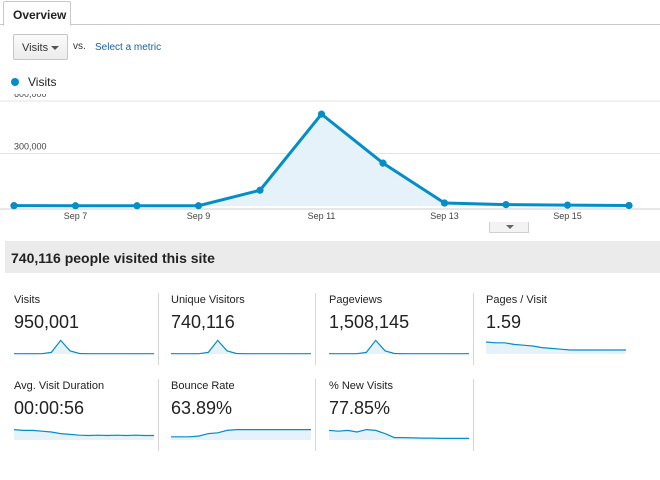  Describe the element at coordinates (360, 408) in the screenshot. I see `metric-value: 77.85%` at that location.